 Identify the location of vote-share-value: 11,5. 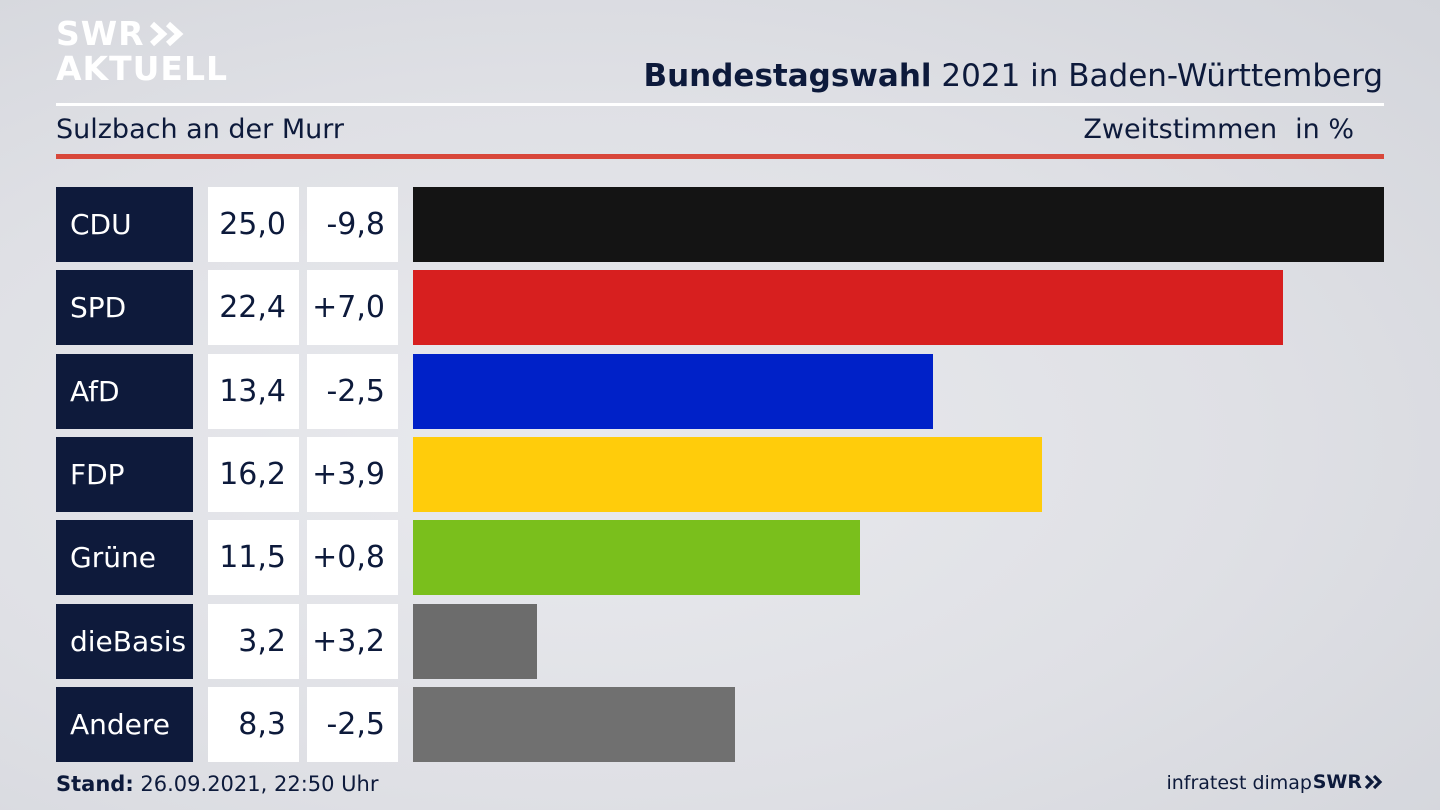
(253, 557).